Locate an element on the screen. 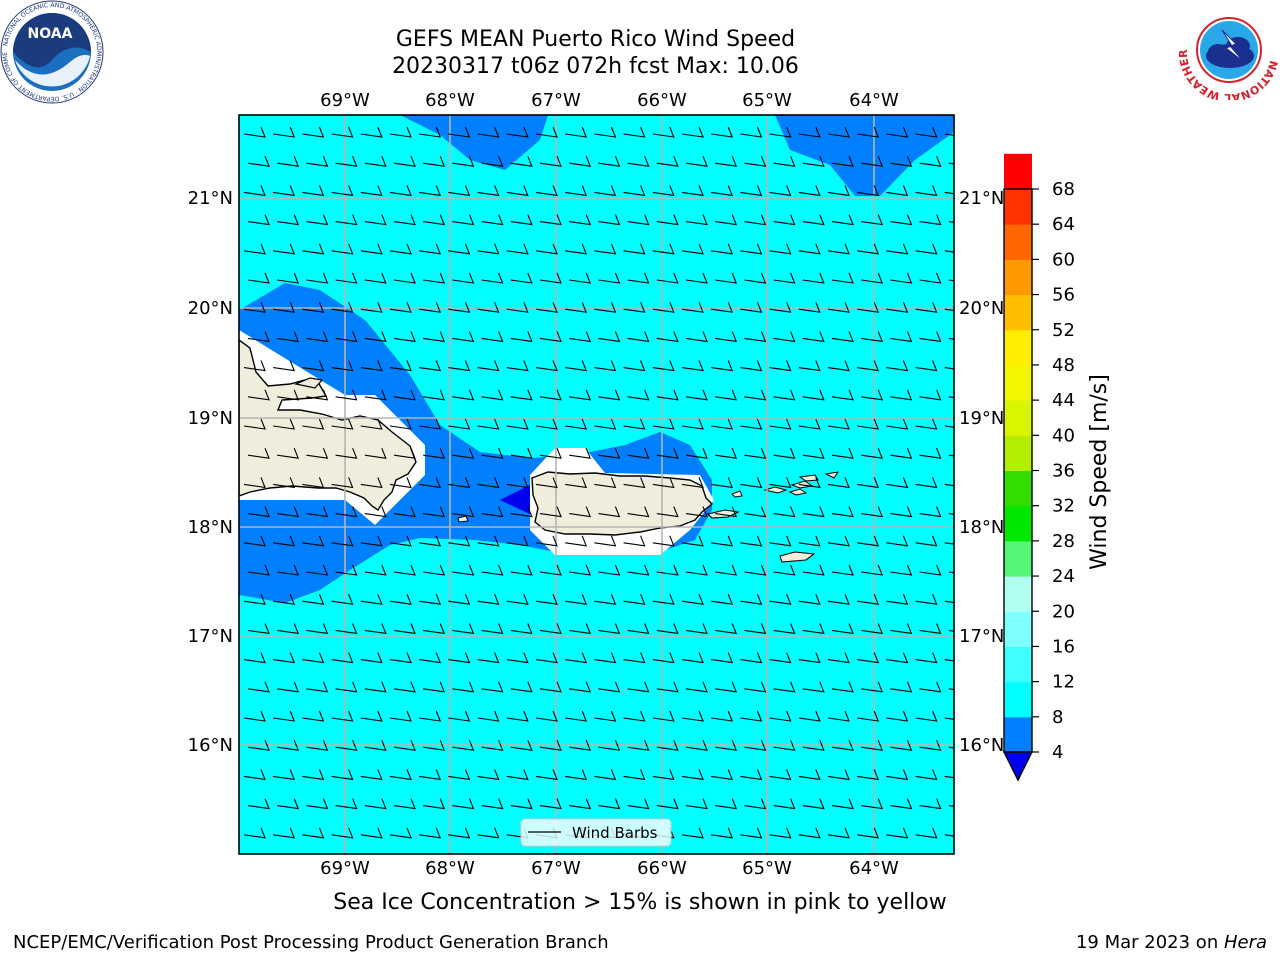 Image resolution: width=1280 pixels, height=960 pixels. colorbar-tick-label: 12 is located at coordinates (1063, 682).